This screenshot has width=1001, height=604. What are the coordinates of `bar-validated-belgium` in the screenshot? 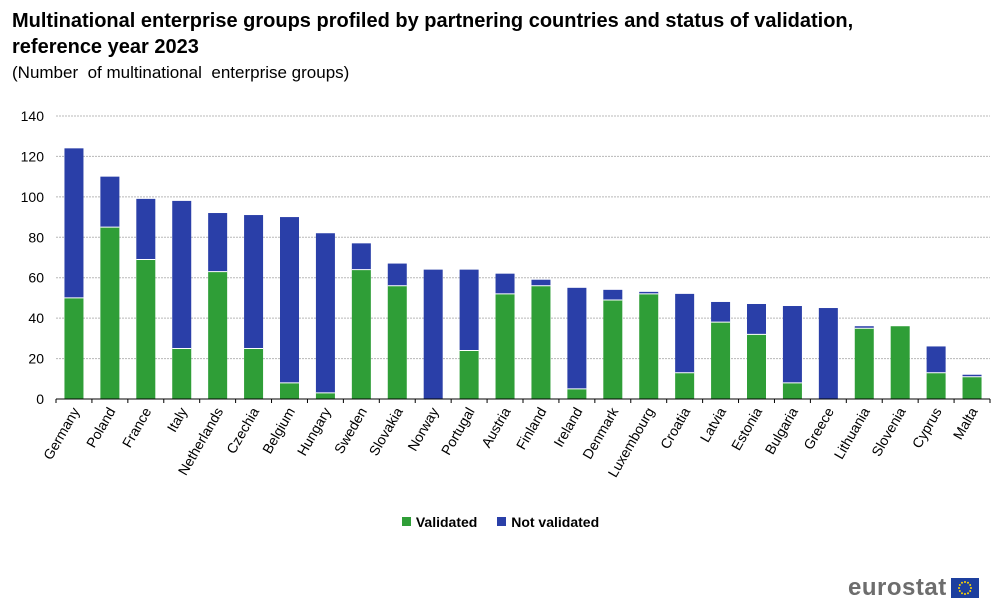 It's located at (289, 390).